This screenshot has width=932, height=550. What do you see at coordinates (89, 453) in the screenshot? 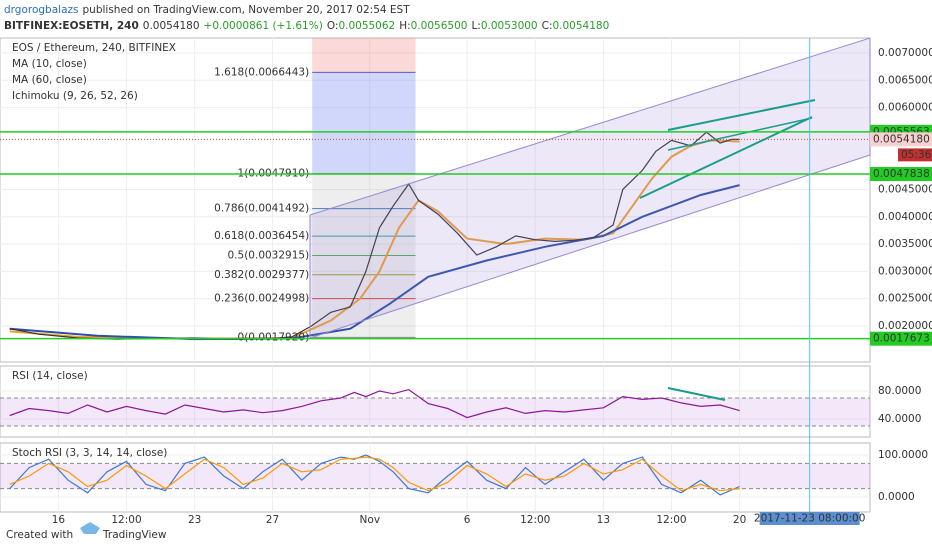
I see `title: Stoch RSI (3, 3, 14, 14, close)` at bounding box center [89, 453].